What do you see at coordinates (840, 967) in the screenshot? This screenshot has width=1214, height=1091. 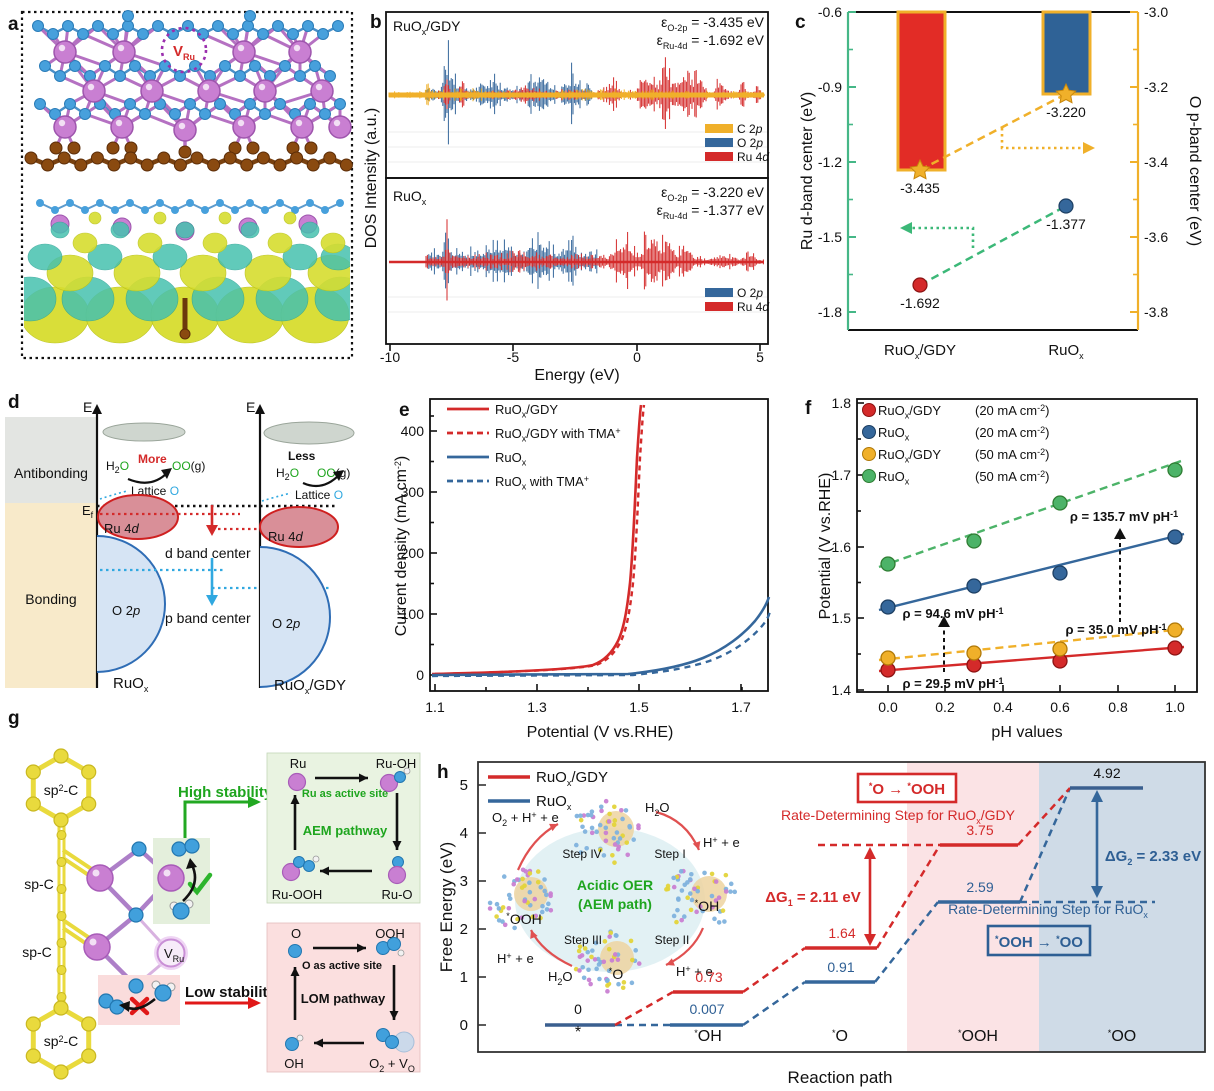 I see `h-val-091: 0.91` at bounding box center [840, 967].